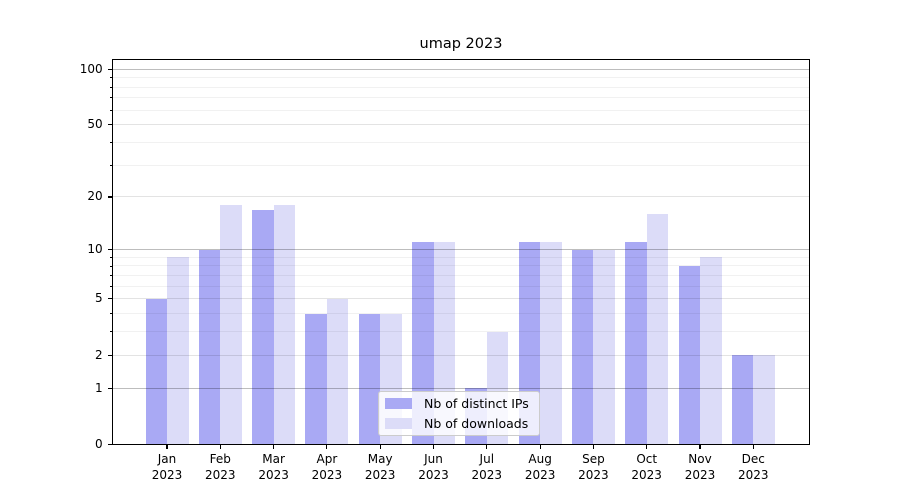 This screenshot has height=500, width=900. Describe the element at coordinates (220, 458) in the screenshot. I see `x-tick-month: Feb` at that location.